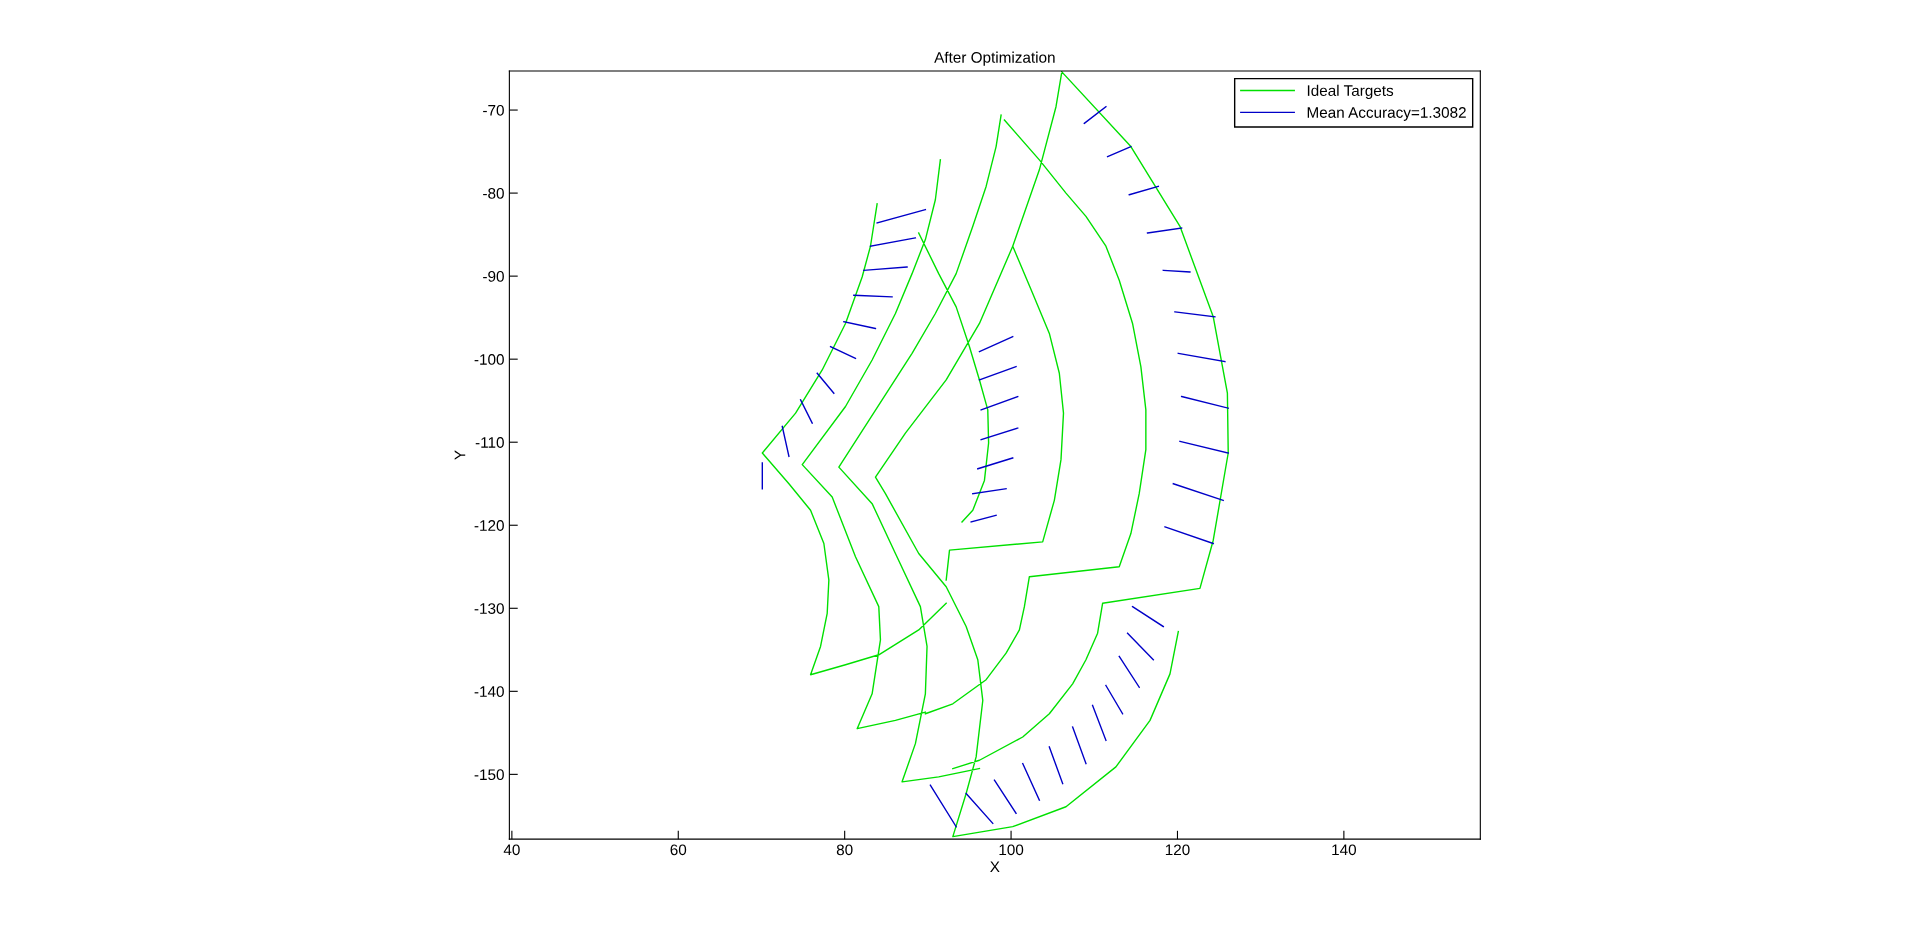 Image resolution: width=1920 pixels, height=942 pixels. What do you see at coordinates (1350, 92) in the screenshot?
I see `legend-label: Ideal Targets` at bounding box center [1350, 92].